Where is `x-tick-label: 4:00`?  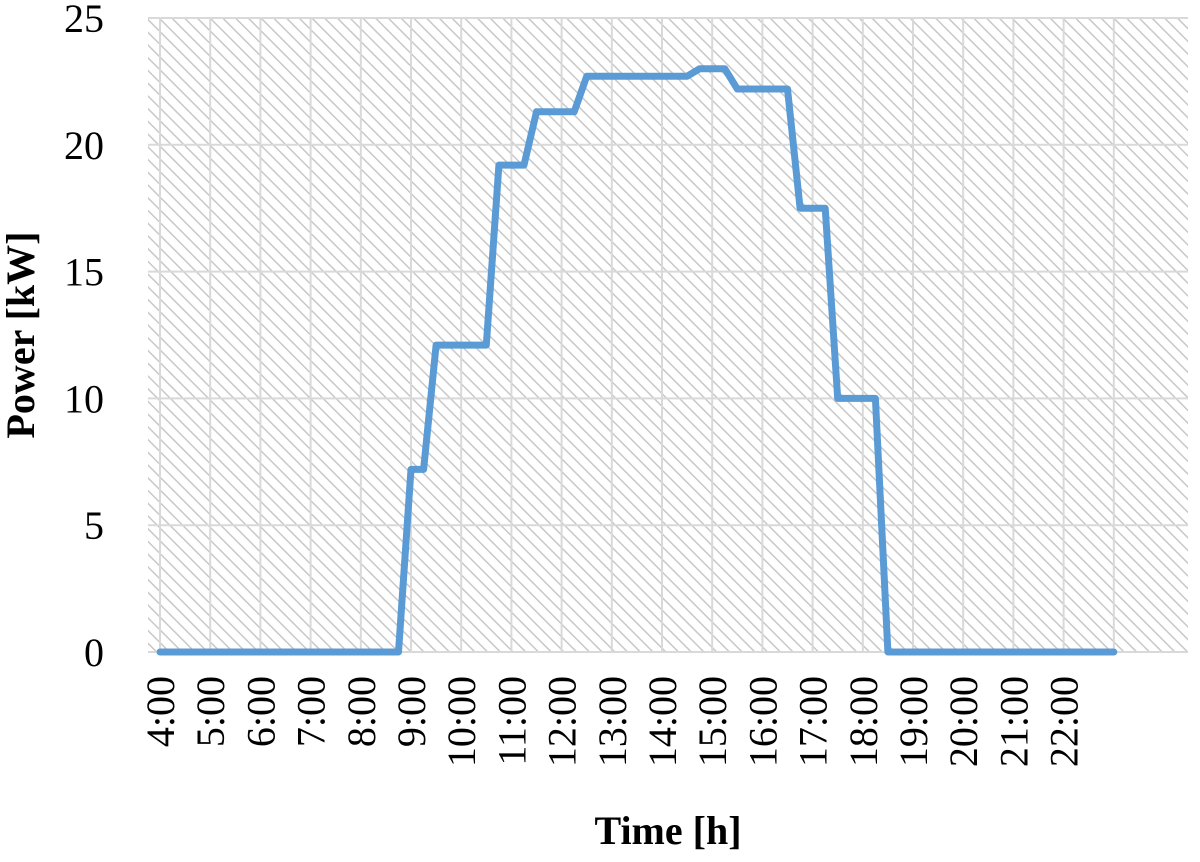
x-tick-label: 4:00 is located at coordinates (160, 711).